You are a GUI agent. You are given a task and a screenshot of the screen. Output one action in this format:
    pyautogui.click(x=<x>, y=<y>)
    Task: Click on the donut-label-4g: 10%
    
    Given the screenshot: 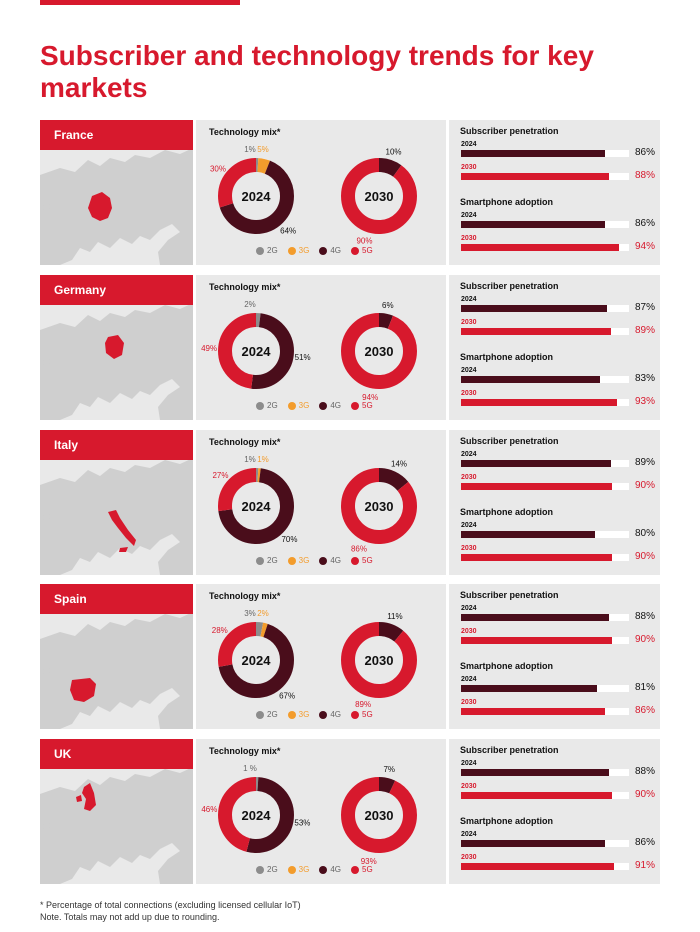 What is the action you would take?
    pyautogui.click(x=394, y=151)
    